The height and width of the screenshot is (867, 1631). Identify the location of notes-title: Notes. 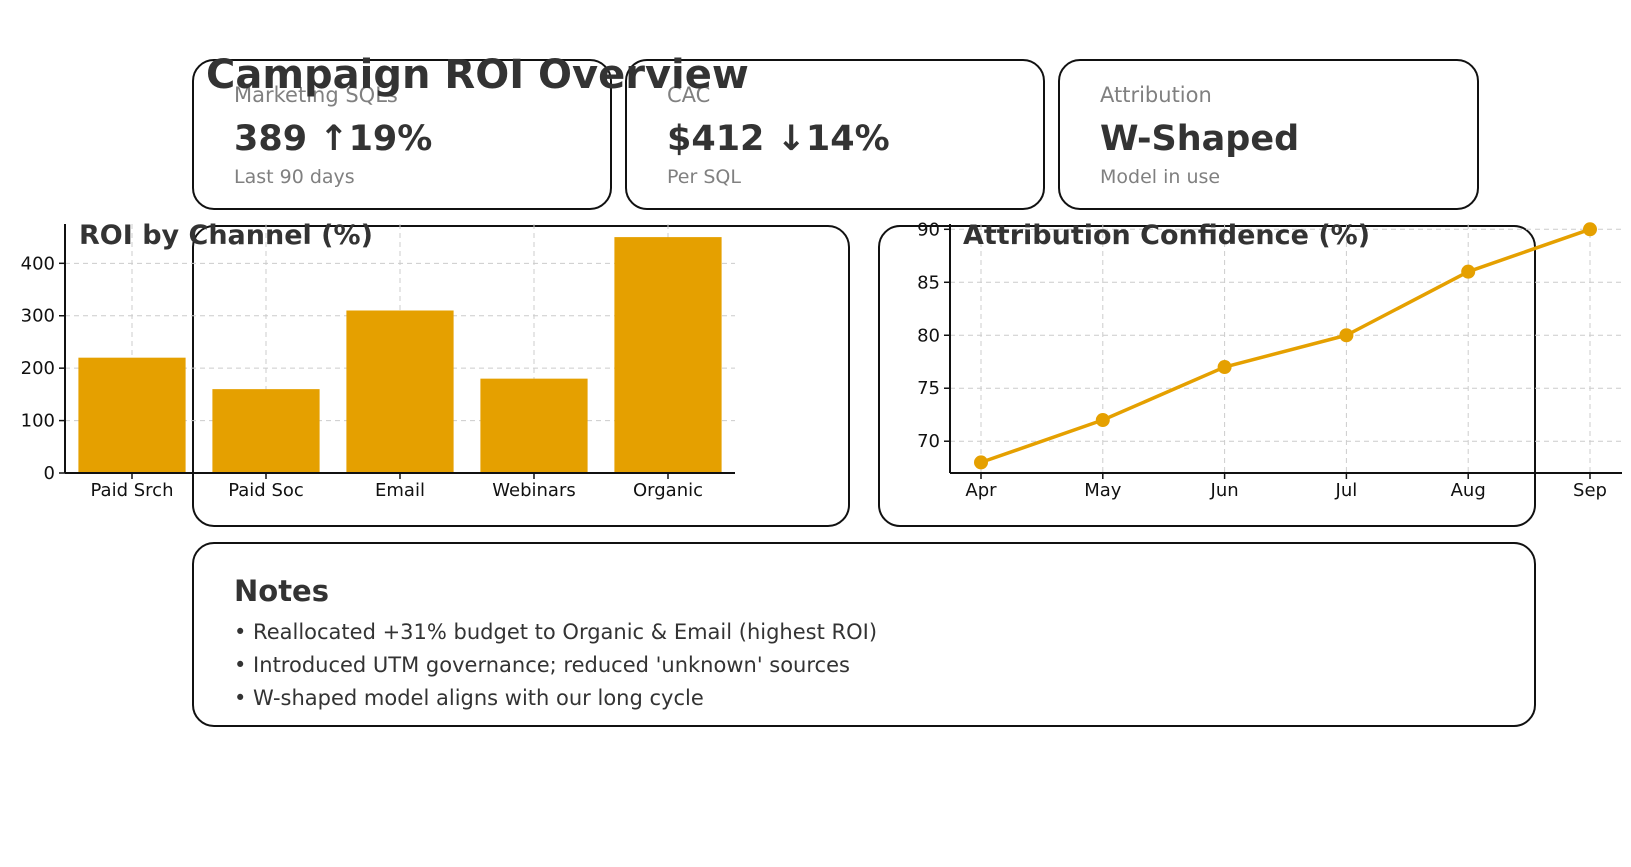
(281, 591).